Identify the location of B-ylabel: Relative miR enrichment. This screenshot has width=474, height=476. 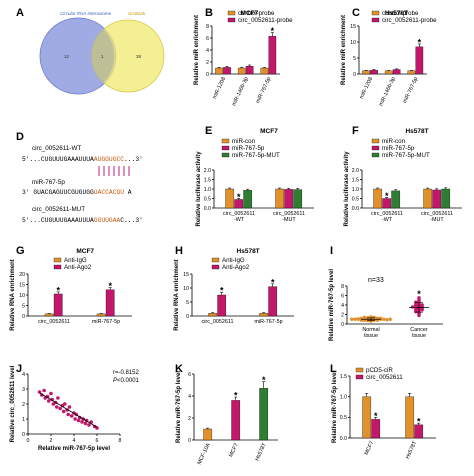
(197, 50).